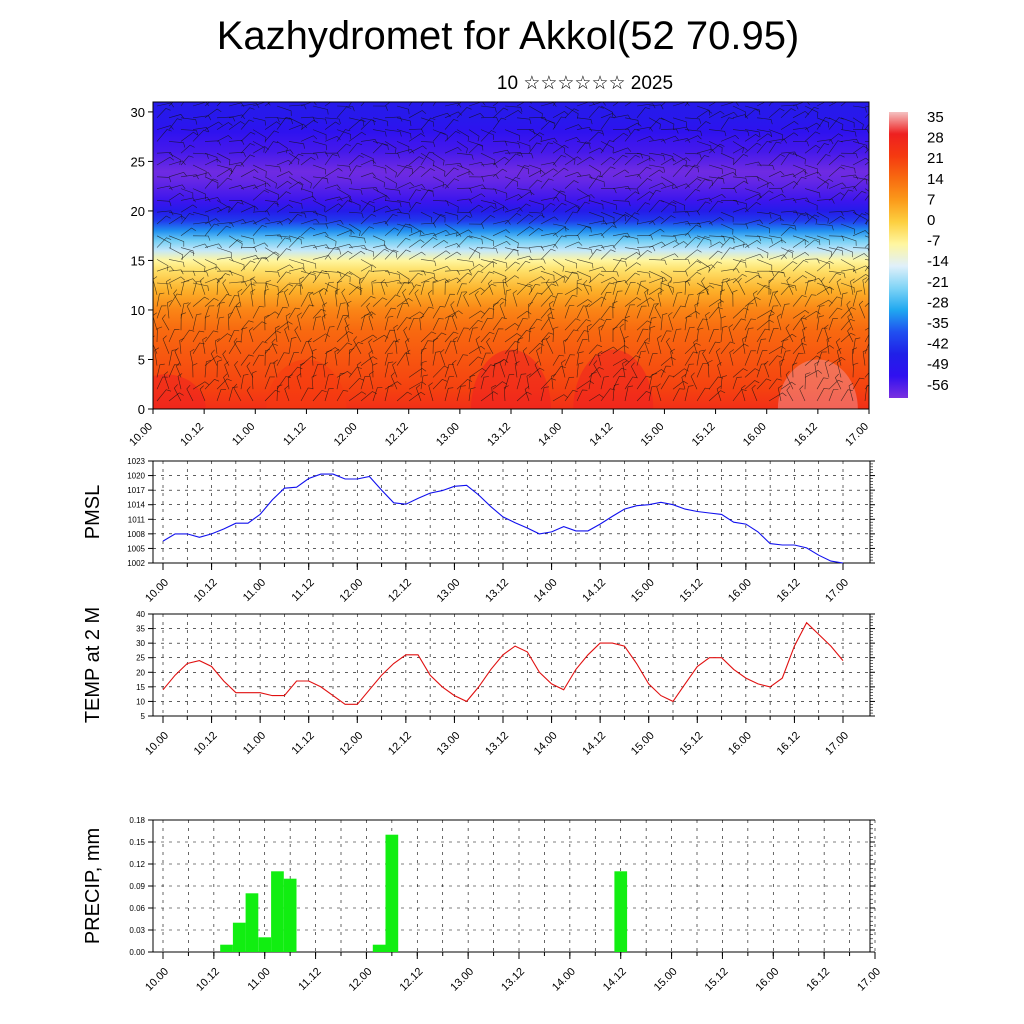 Image resolution: width=1024 pixels, height=1024 pixels. I want to click on colorbar-tick-label: -35, so click(938, 323).